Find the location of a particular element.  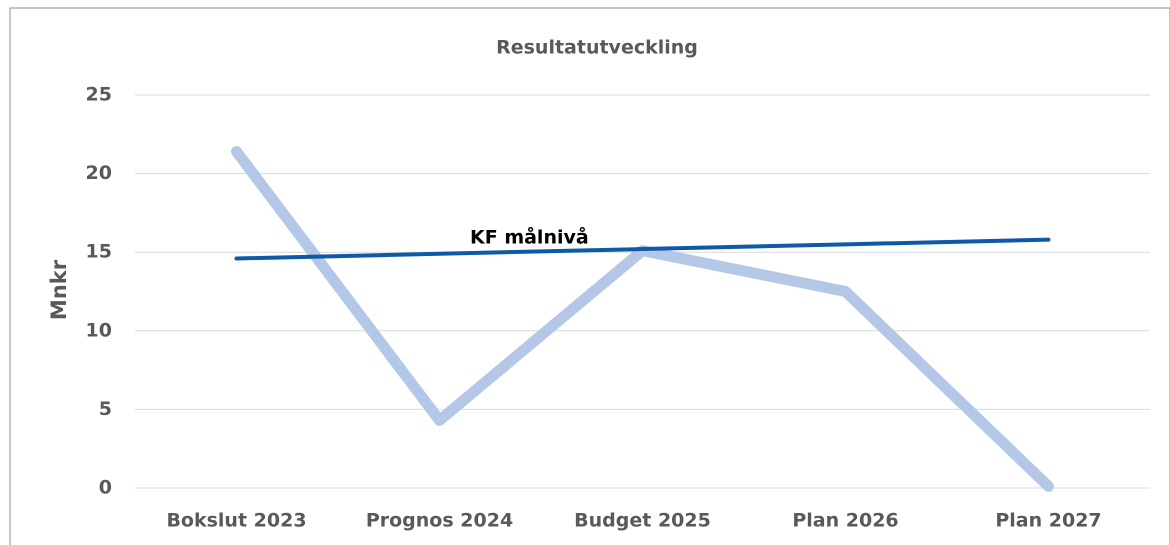

y-tick-label: 15 is located at coordinates (99, 252).